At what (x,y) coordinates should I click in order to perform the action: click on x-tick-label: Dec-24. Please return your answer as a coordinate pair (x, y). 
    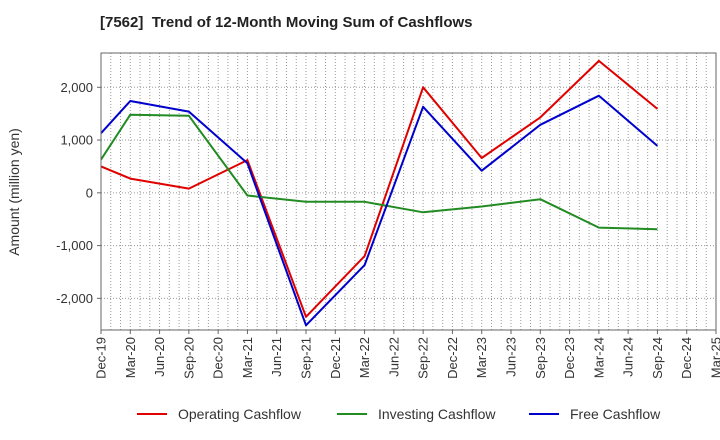
    Looking at the image, I should click on (686, 358).